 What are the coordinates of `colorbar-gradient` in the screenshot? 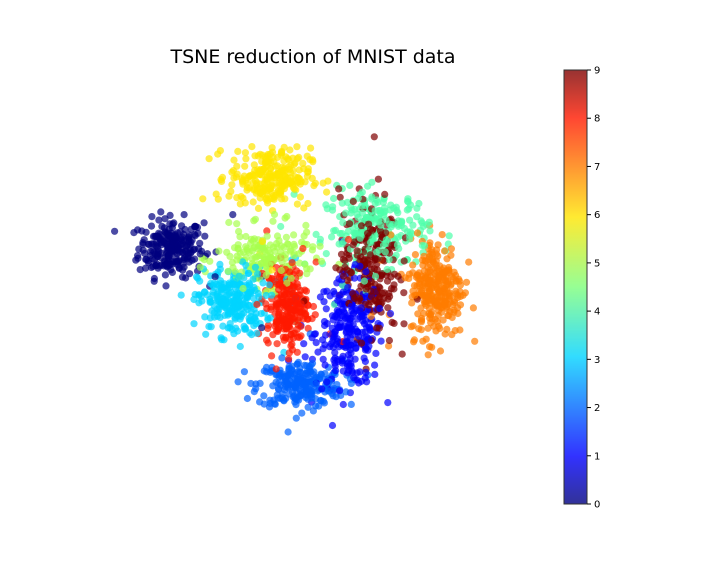 It's located at (575, 287).